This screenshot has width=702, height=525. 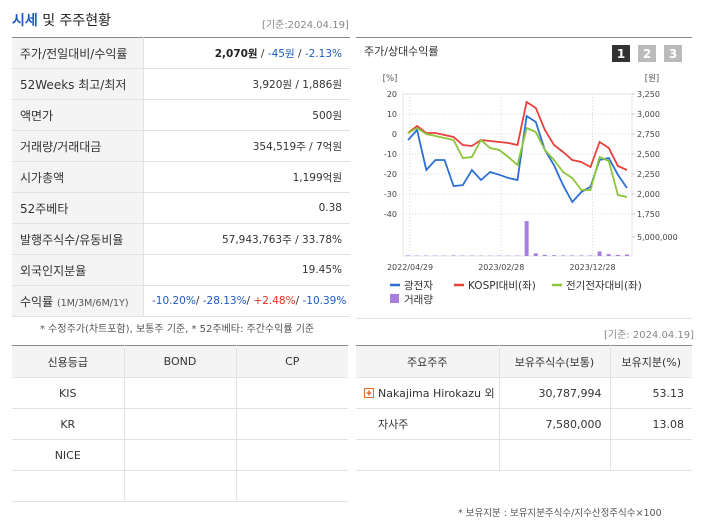 What do you see at coordinates (651, 424) in the screenshot?
I see `holders-cell: 13.08` at bounding box center [651, 424].